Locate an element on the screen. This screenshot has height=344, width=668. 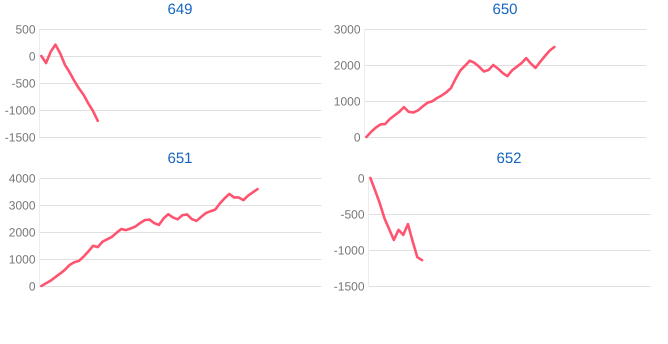
y-tick-label: 500 is located at coordinates (25, 29).